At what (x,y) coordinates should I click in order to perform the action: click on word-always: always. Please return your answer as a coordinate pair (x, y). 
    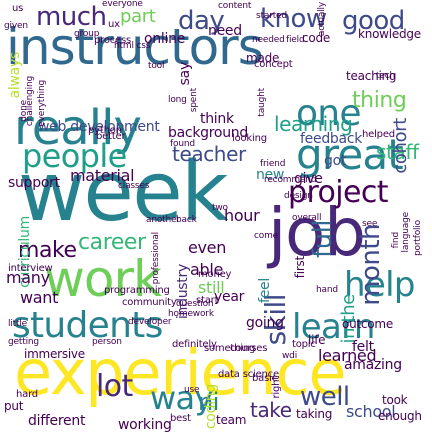
    Looking at the image, I should click on (15, 75).